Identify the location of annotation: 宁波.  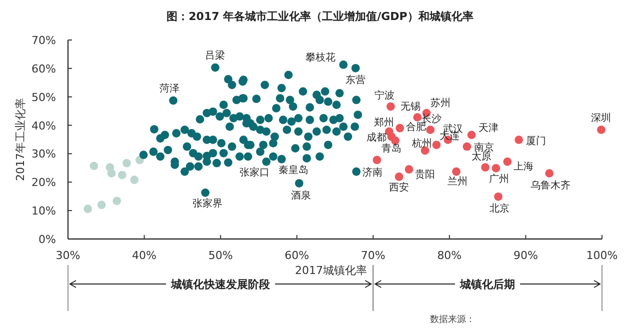
(384, 96).